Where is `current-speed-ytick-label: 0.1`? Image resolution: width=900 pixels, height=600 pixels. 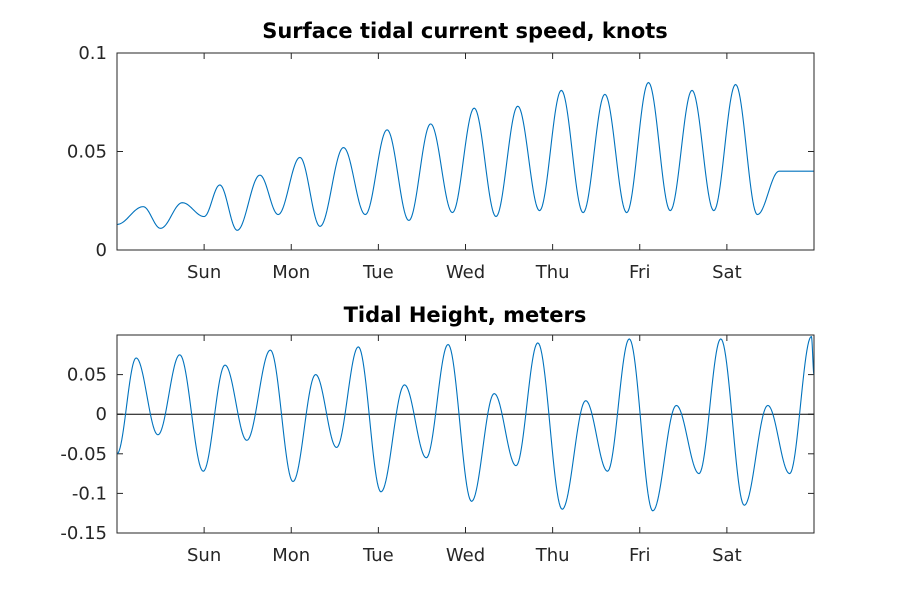 current-speed-ytick-label: 0.1 is located at coordinates (92, 53).